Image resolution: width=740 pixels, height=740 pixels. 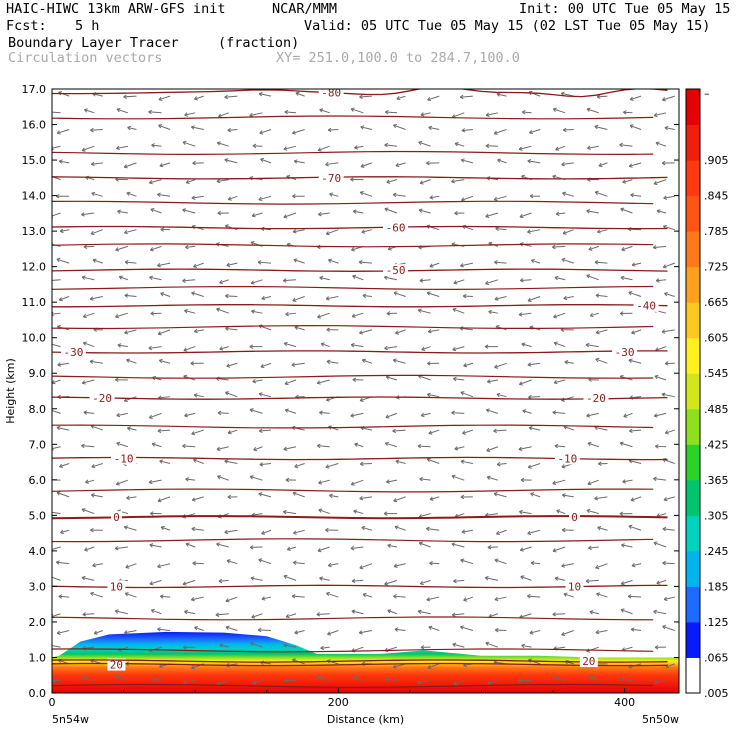 I want to click on contour-label: 0, so click(x=116, y=517).